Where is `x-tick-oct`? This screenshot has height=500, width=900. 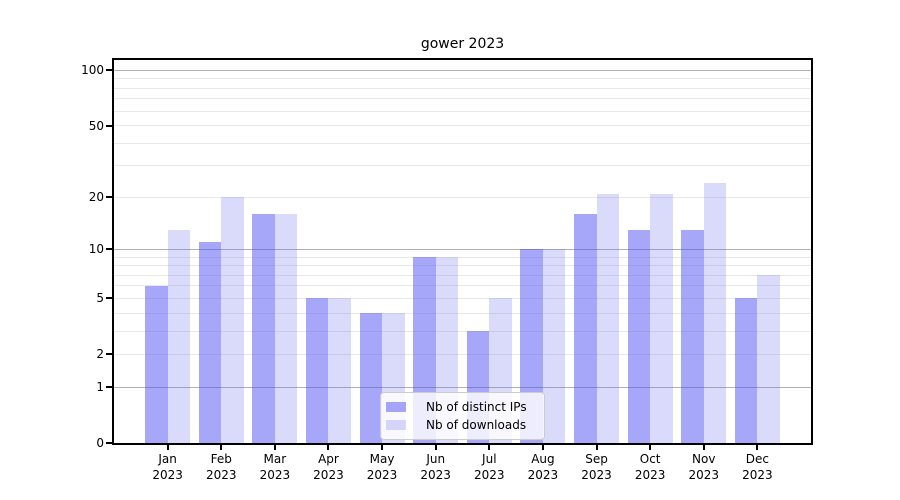
x-tick-oct is located at coordinates (650, 447).